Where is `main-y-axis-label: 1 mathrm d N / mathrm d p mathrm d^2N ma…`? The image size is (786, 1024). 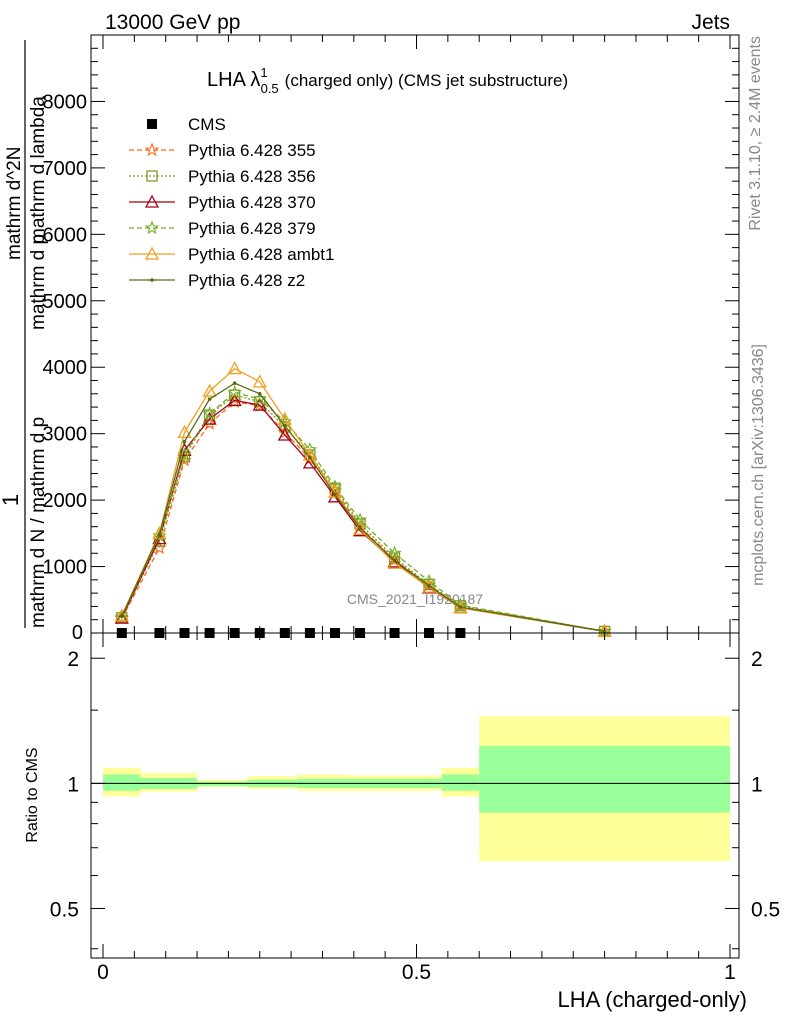 main-y-axis-label: 1 mathrm d N / mathrm d p mathrm d^2N ma… is located at coordinates (24, 334).